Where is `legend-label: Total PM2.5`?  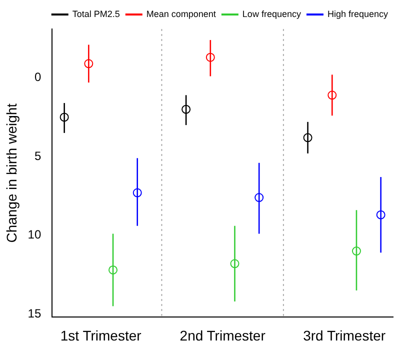 legend-label: Total PM2.5 is located at coordinates (96, 13).